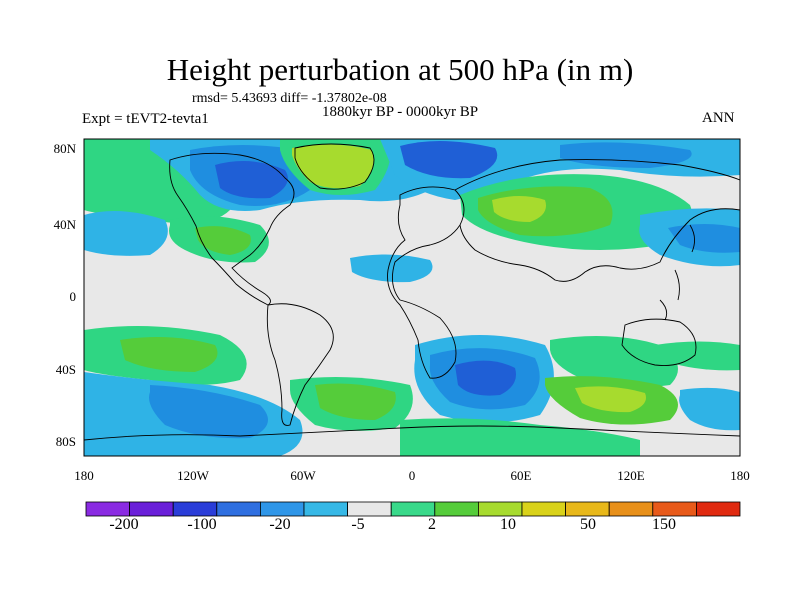  Describe the element at coordinates (508, 524) in the screenshot. I see `colorbar-label: 10` at that location.